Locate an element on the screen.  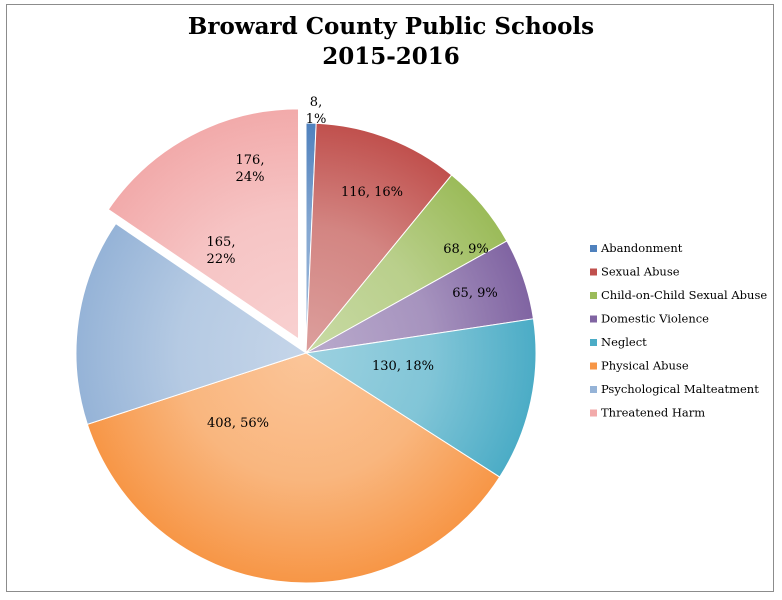
legend-label: Sexual Abuse is located at coordinates (640, 272).